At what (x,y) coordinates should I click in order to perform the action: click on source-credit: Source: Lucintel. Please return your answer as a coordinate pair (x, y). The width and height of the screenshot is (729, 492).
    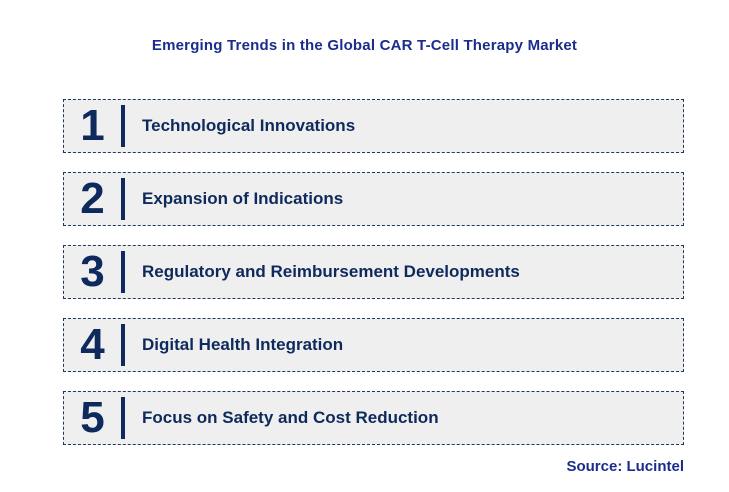
    Looking at the image, I should click on (625, 466).